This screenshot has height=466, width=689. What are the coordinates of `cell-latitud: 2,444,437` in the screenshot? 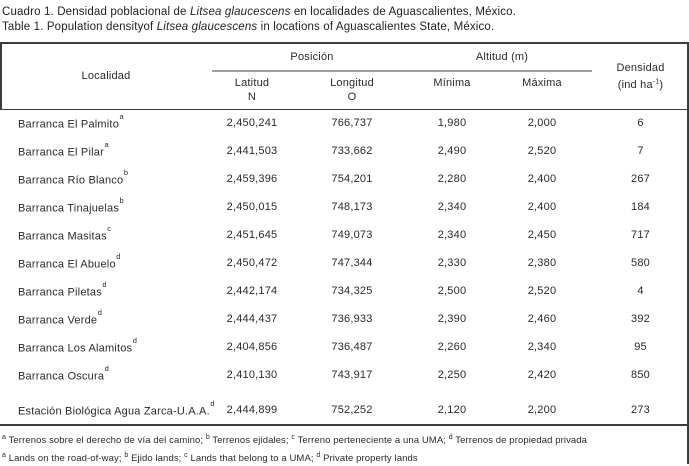 It's located at (252, 319).